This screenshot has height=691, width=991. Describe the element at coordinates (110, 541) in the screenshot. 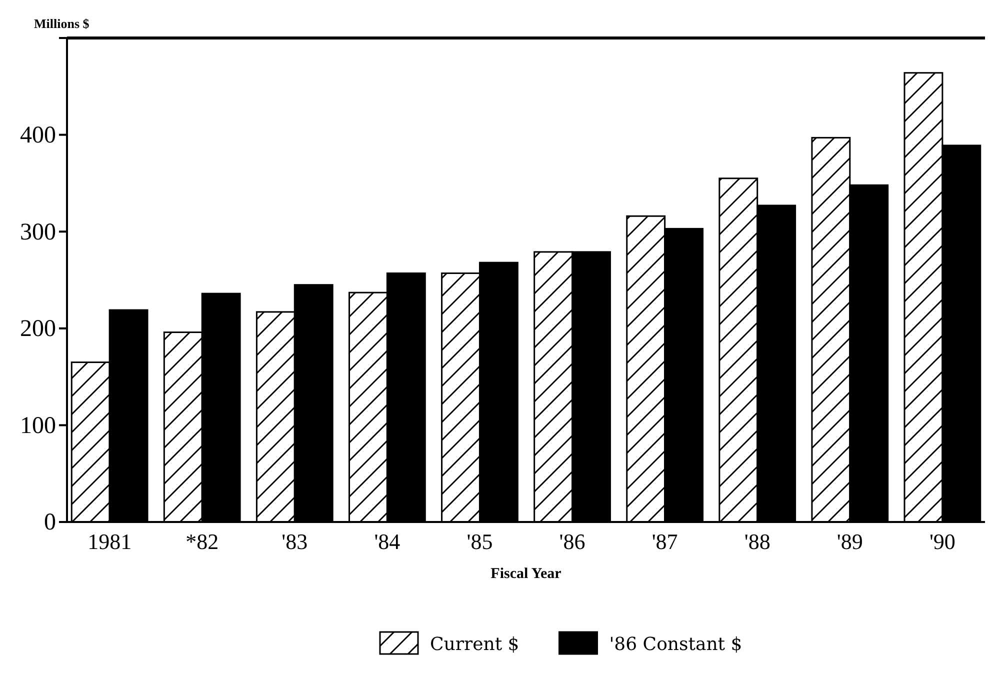

I see `x-tick-label: 1981` at that location.